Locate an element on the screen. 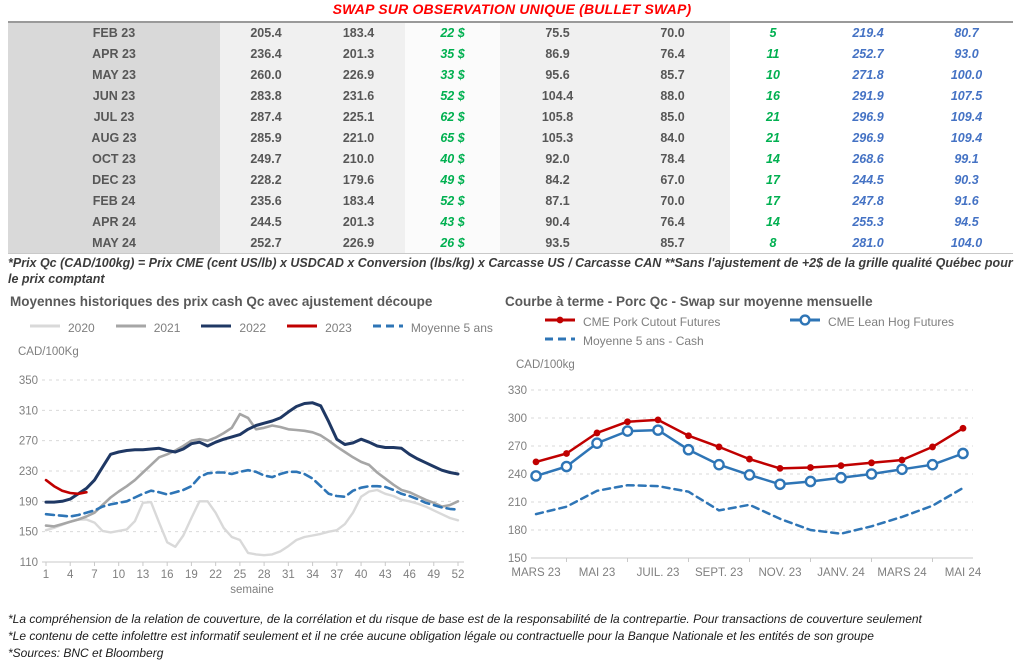  svg-text: 10 is located at coordinates (118, 575).